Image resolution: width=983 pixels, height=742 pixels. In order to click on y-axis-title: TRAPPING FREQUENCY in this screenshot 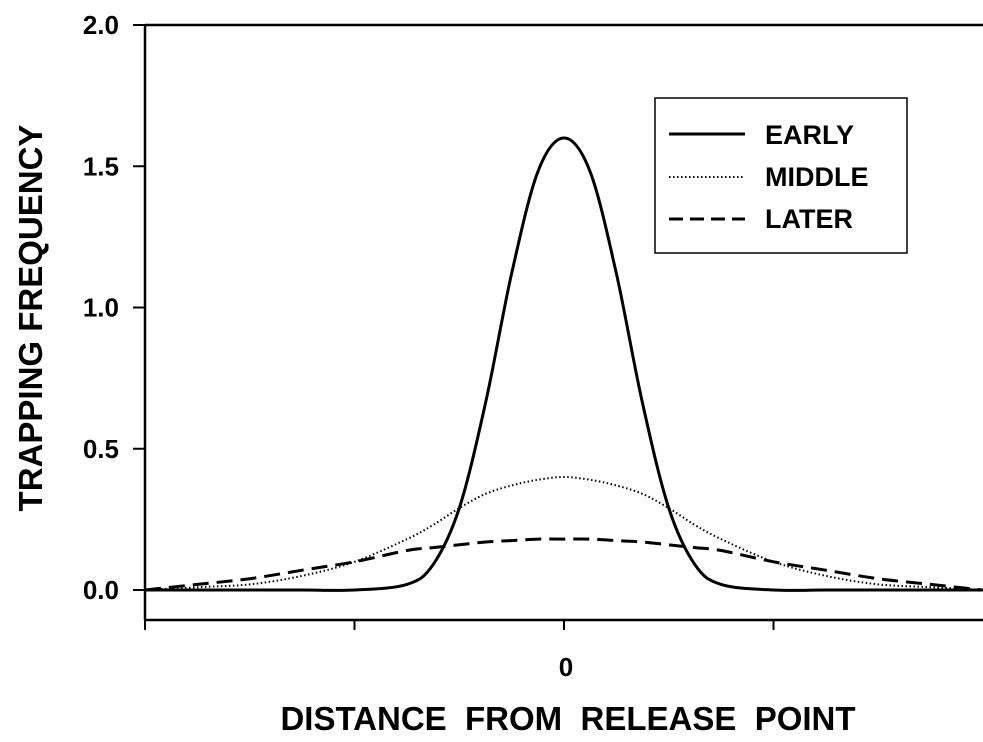, I will do `click(30, 318)`.